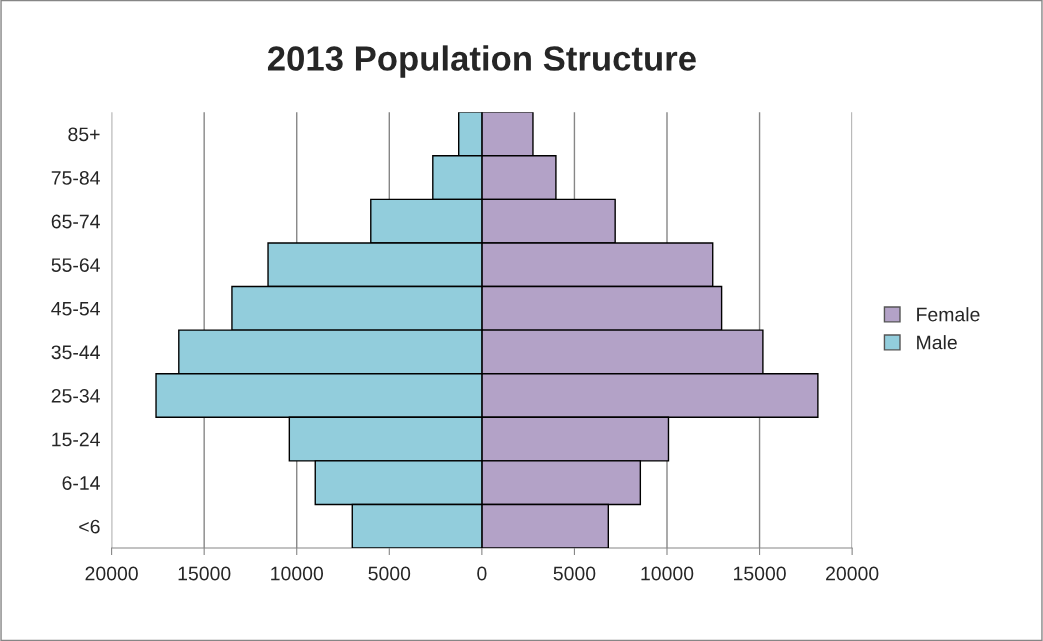 The height and width of the screenshot is (641, 1043). I want to click on y-tick-label: 55-64, so click(75, 265).